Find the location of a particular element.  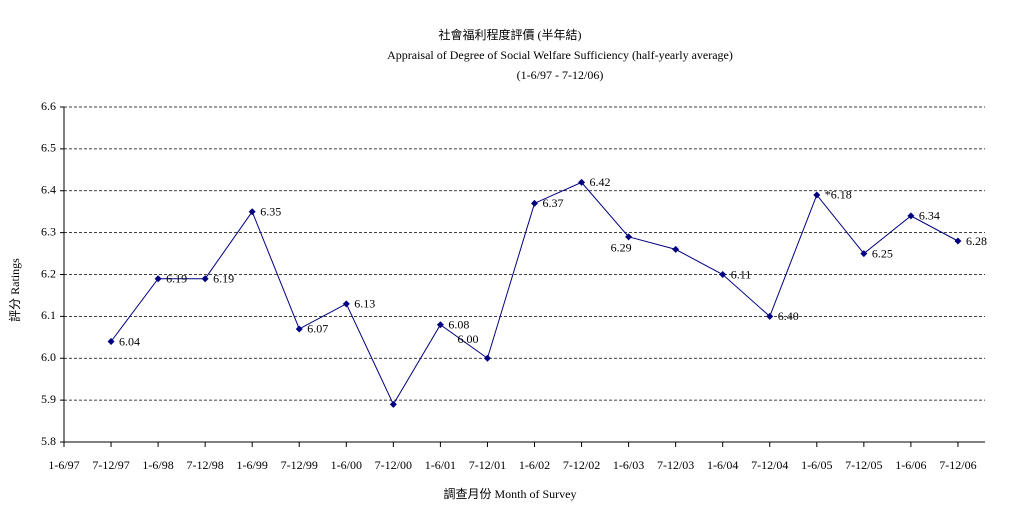

x-tick-label: 7-12/06 is located at coordinates (957, 465).